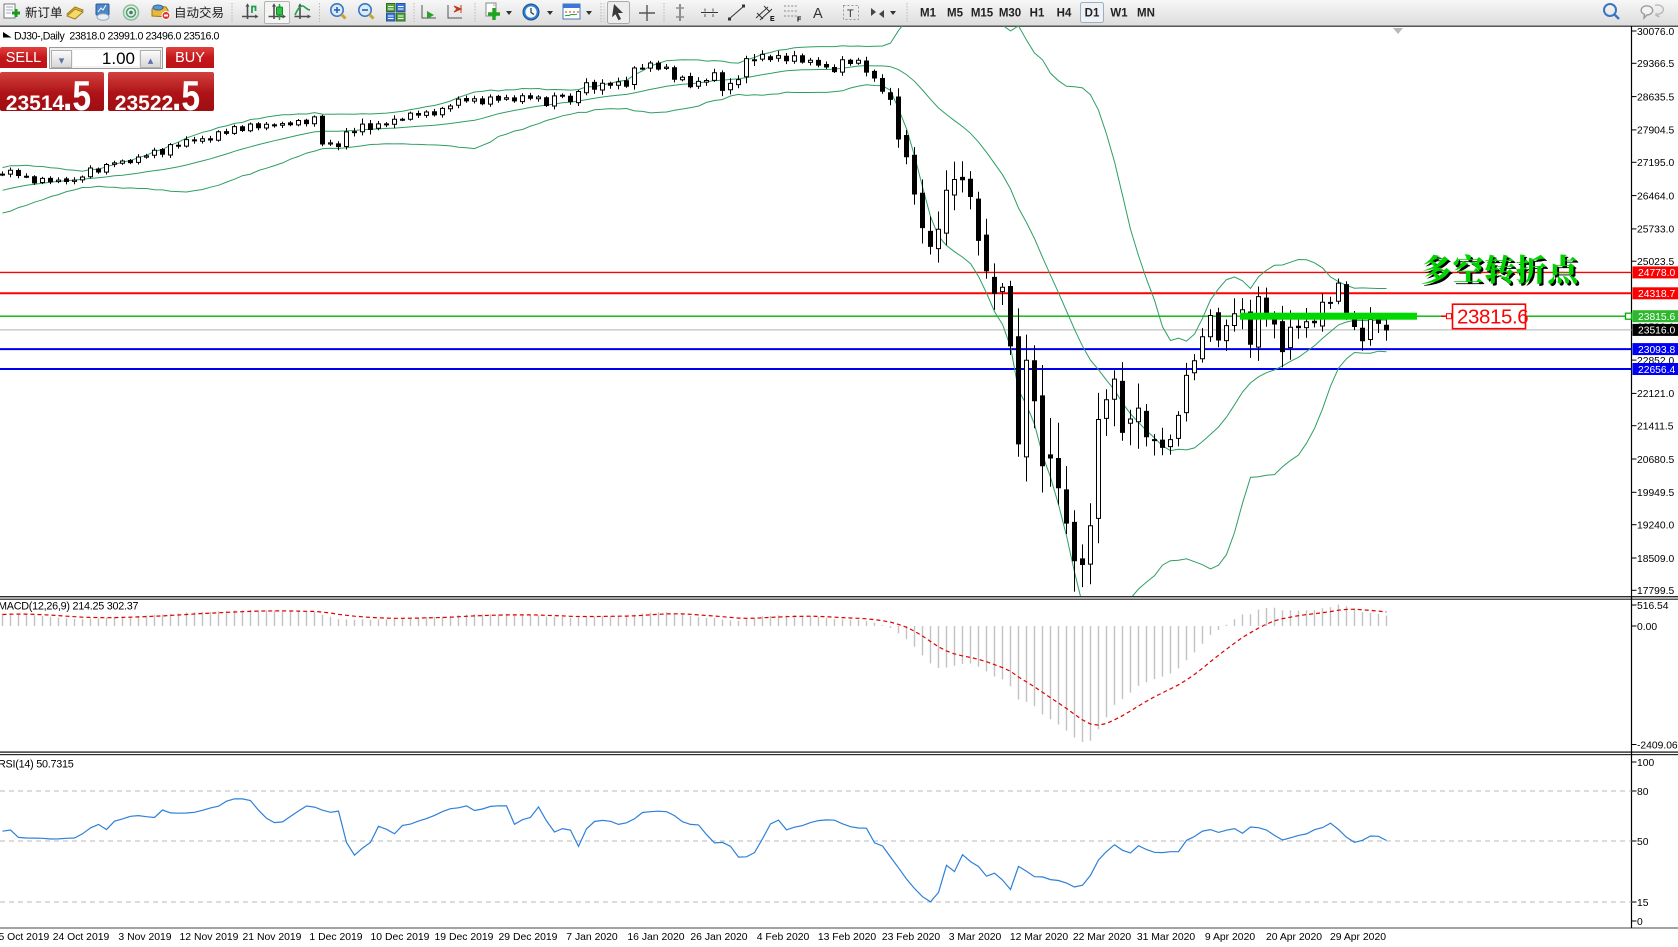 The height and width of the screenshot is (947, 1678). I want to click on svg-text: 26464.0, so click(1655, 196).